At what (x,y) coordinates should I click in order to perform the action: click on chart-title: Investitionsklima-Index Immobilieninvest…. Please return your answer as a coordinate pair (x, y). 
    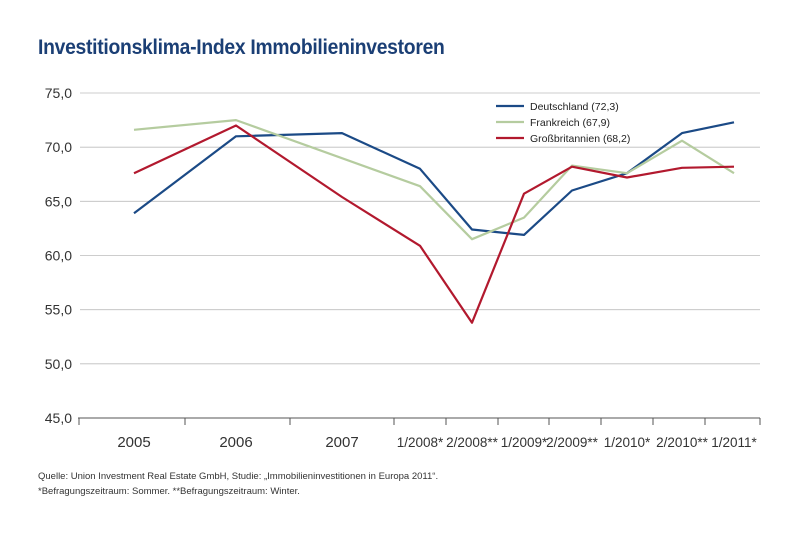
    Looking at the image, I should click on (241, 47).